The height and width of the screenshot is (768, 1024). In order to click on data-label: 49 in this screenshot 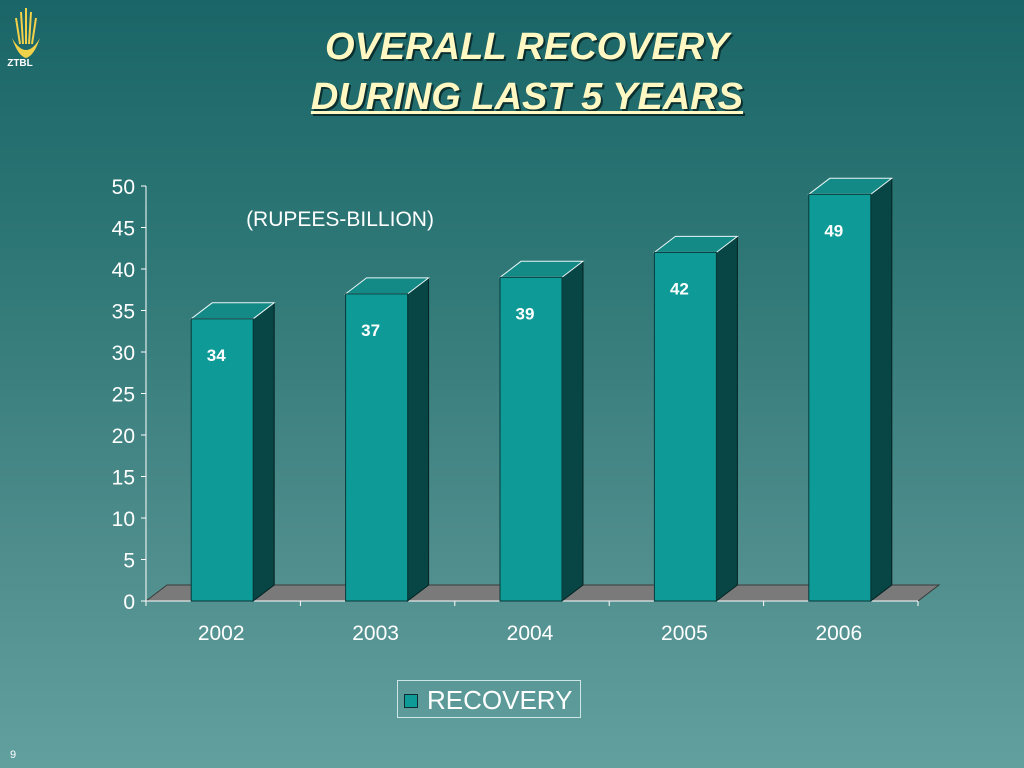, I will do `click(833, 230)`.